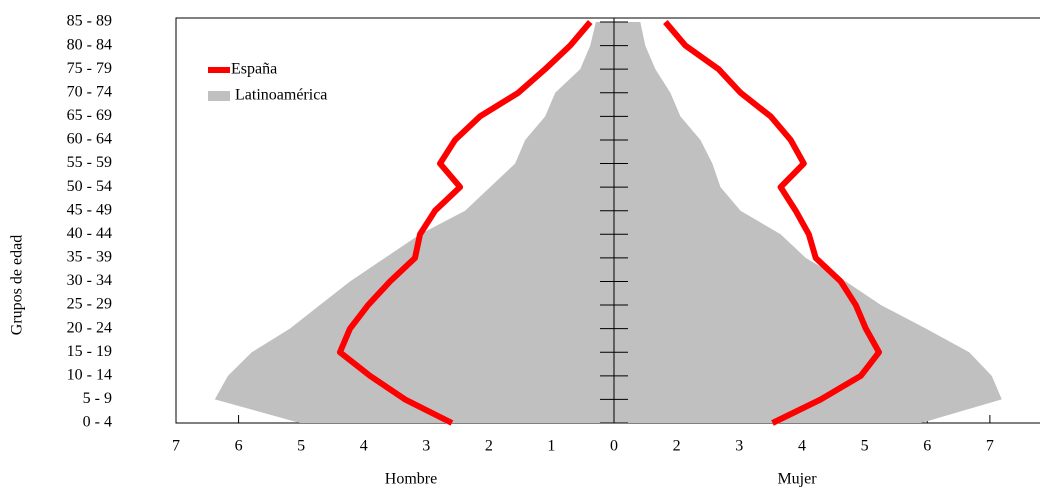  What do you see at coordinates (89, 257) in the screenshot?
I see `y-tick-label: 35 - 39` at bounding box center [89, 257].